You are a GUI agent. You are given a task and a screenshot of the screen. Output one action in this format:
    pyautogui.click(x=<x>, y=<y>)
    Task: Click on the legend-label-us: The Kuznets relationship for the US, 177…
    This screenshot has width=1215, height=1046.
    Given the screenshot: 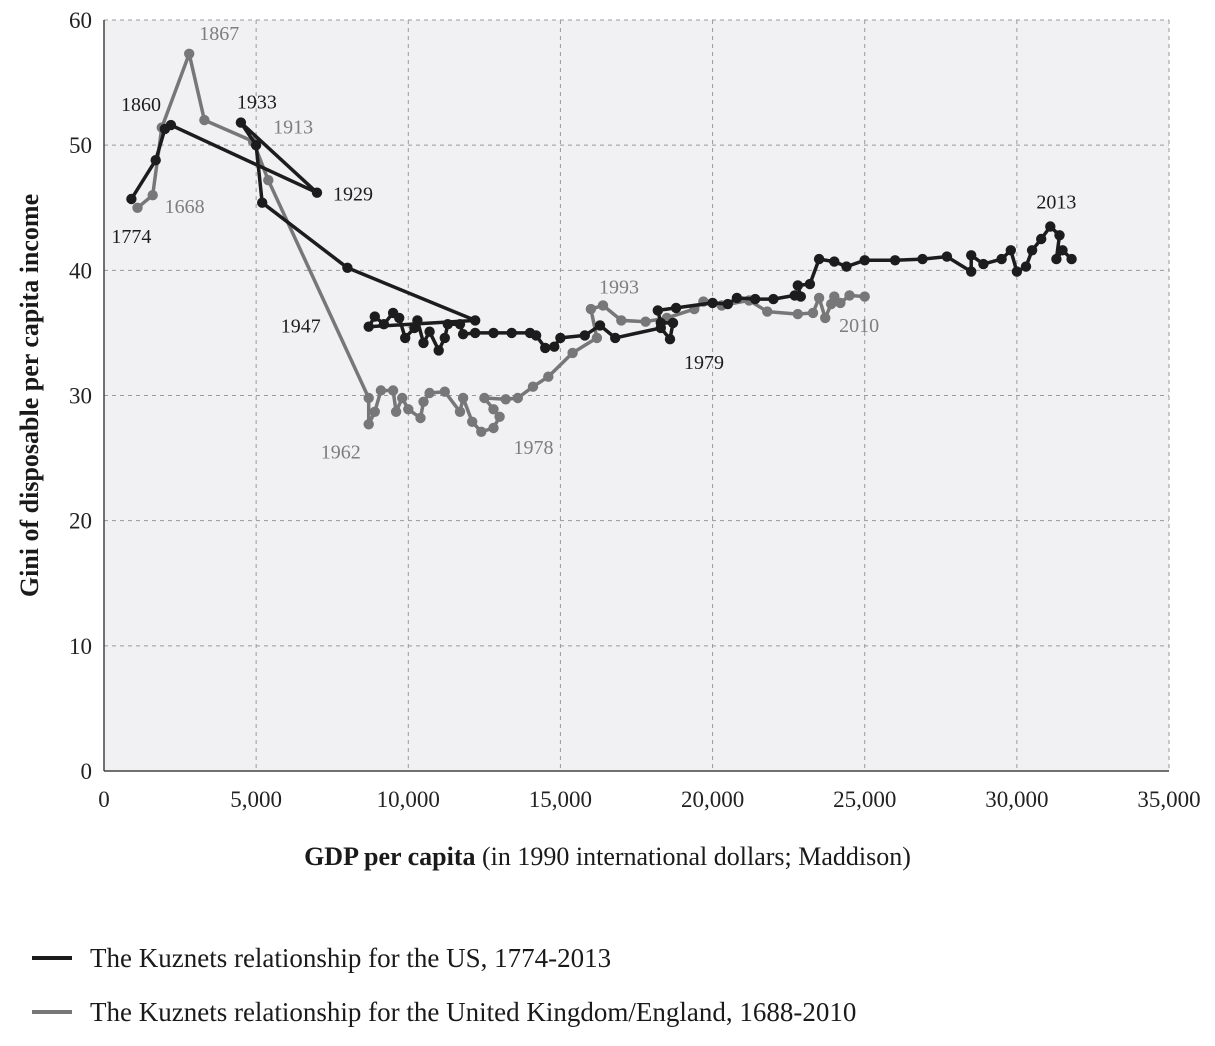 What is the action you would take?
    pyautogui.click(x=351, y=957)
    